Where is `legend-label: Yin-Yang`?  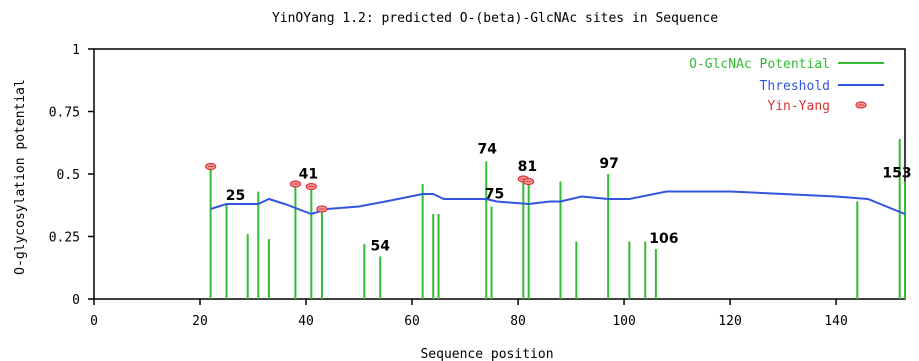 legend-label: Yin-Yang is located at coordinates (798, 106).